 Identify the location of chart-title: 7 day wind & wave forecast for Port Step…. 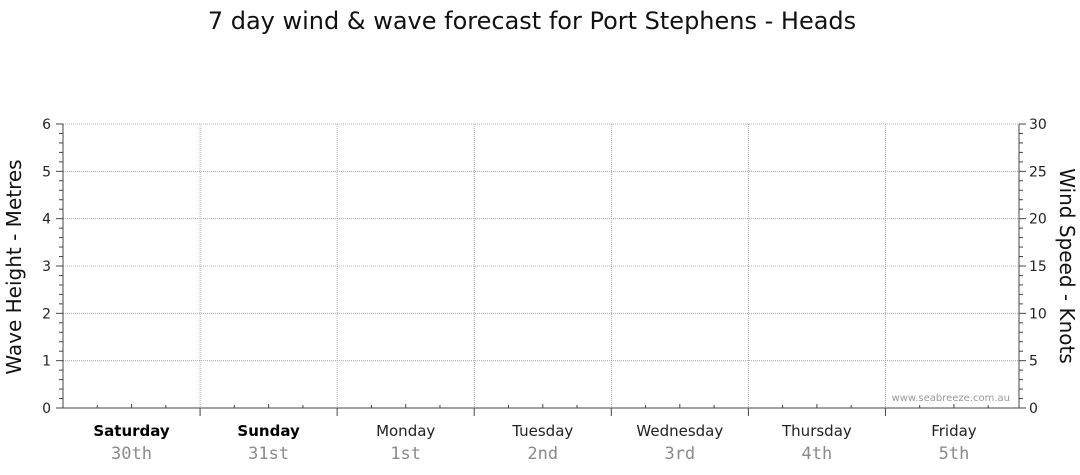
(532, 21).